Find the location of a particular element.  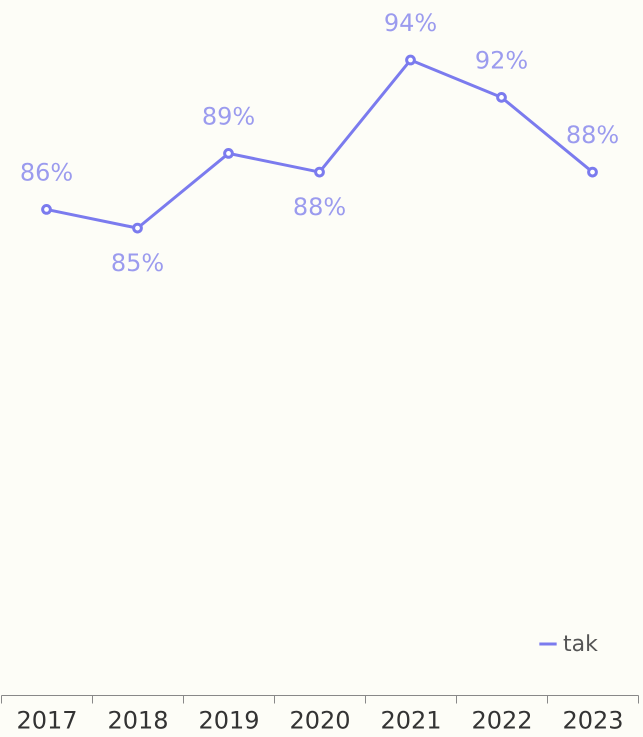

x-tick-label: 2018 is located at coordinates (138, 720).